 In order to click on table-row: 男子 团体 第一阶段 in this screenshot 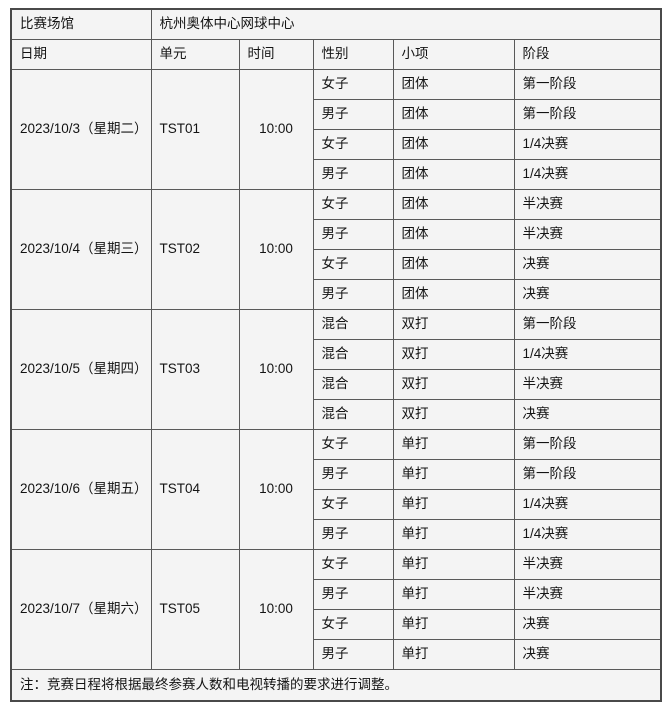, I will do `click(336, 114)`.